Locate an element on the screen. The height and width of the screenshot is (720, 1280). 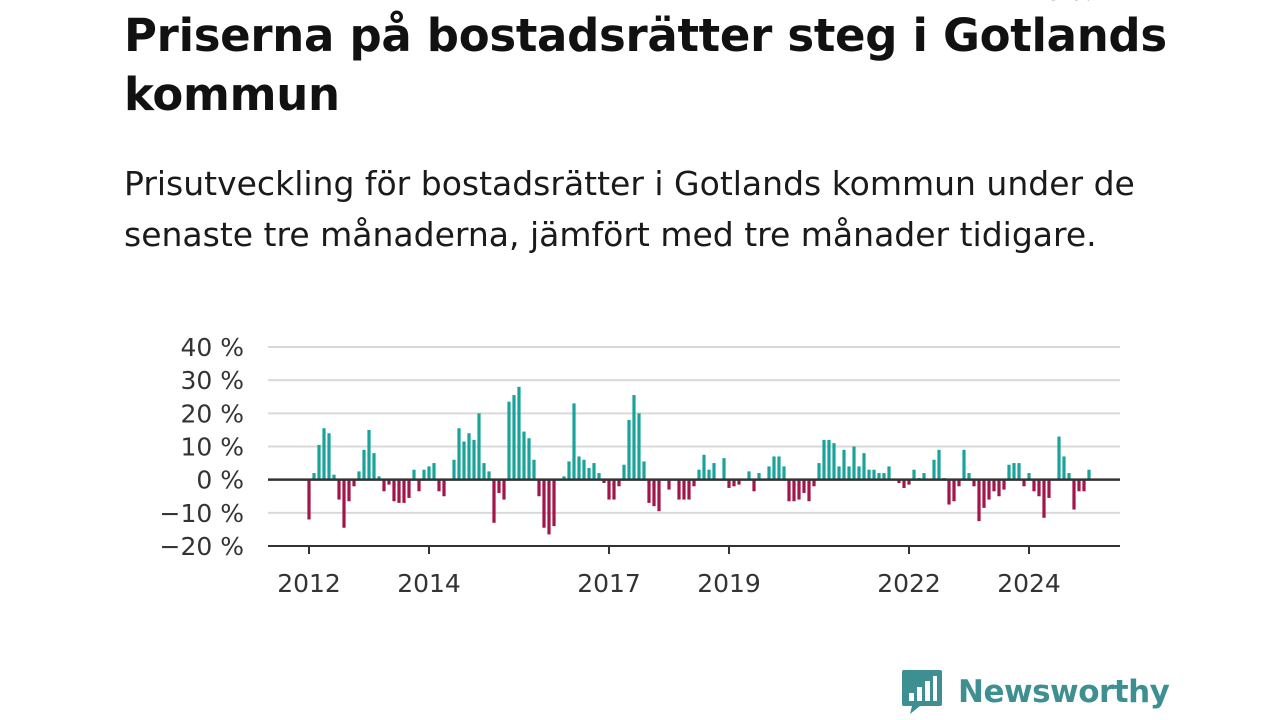
y-tick-label: 10 % is located at coordinates (212, 447).